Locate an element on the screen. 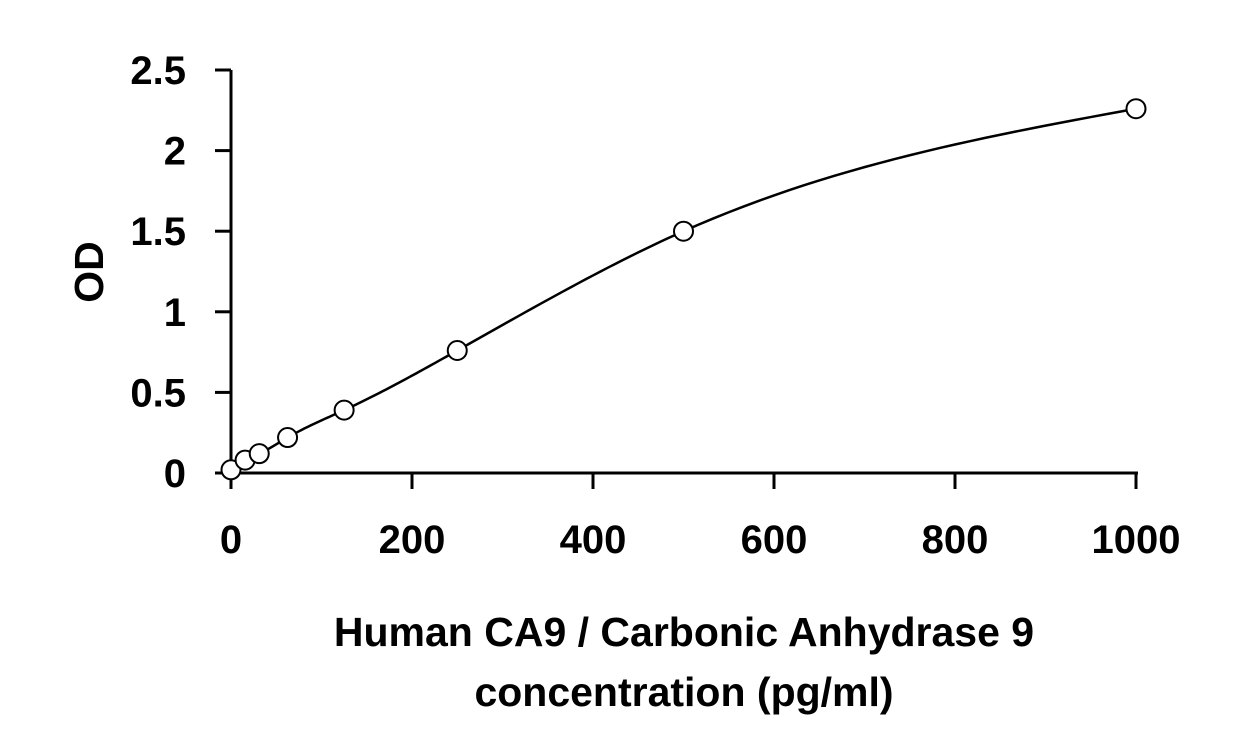  x-tick-label: 200 is located at coordinates (412, 540).